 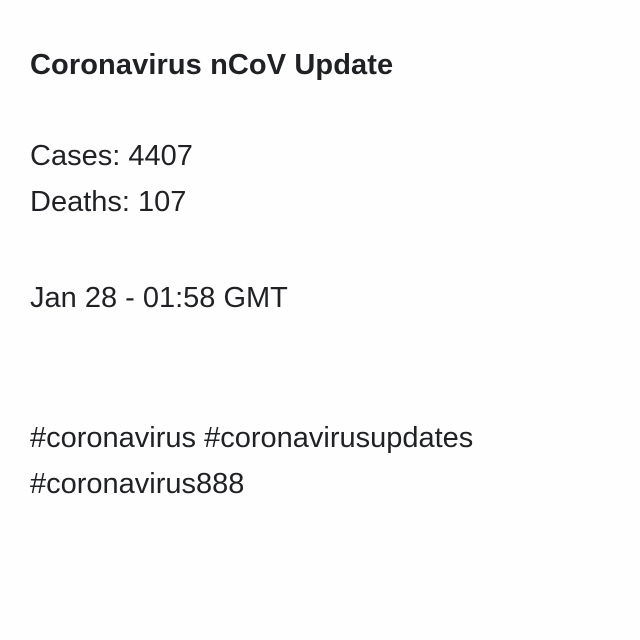 What do you see at coordinates (108, 202) in the screenshot?
I see `deaths-count: Deaths: 107` at bounding box center [108, 202].